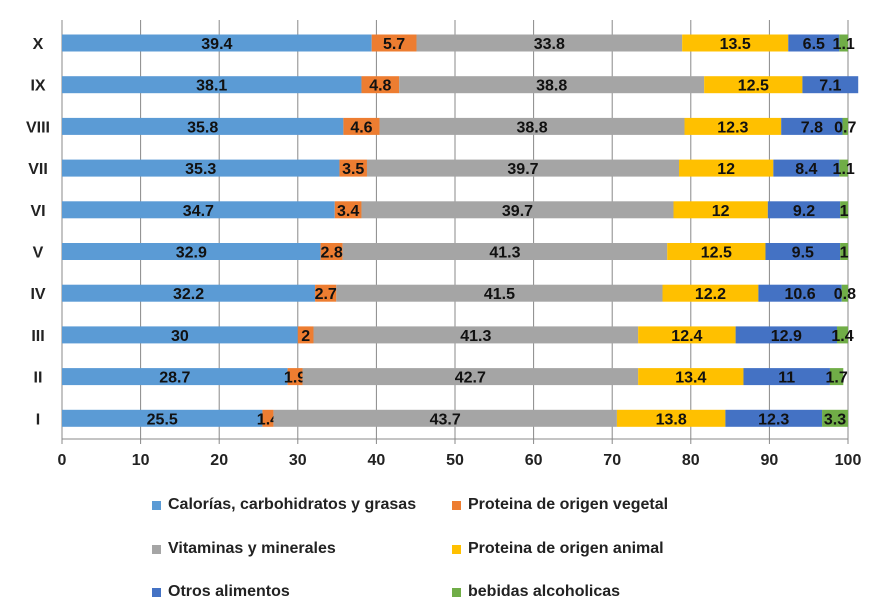 The width and height of the screenshot is (885, 614). What do you see at coordinates (566, 548) in the screenshot?
I see `legend-label: Proteina de origen animal` at bounding box center [566, 548].